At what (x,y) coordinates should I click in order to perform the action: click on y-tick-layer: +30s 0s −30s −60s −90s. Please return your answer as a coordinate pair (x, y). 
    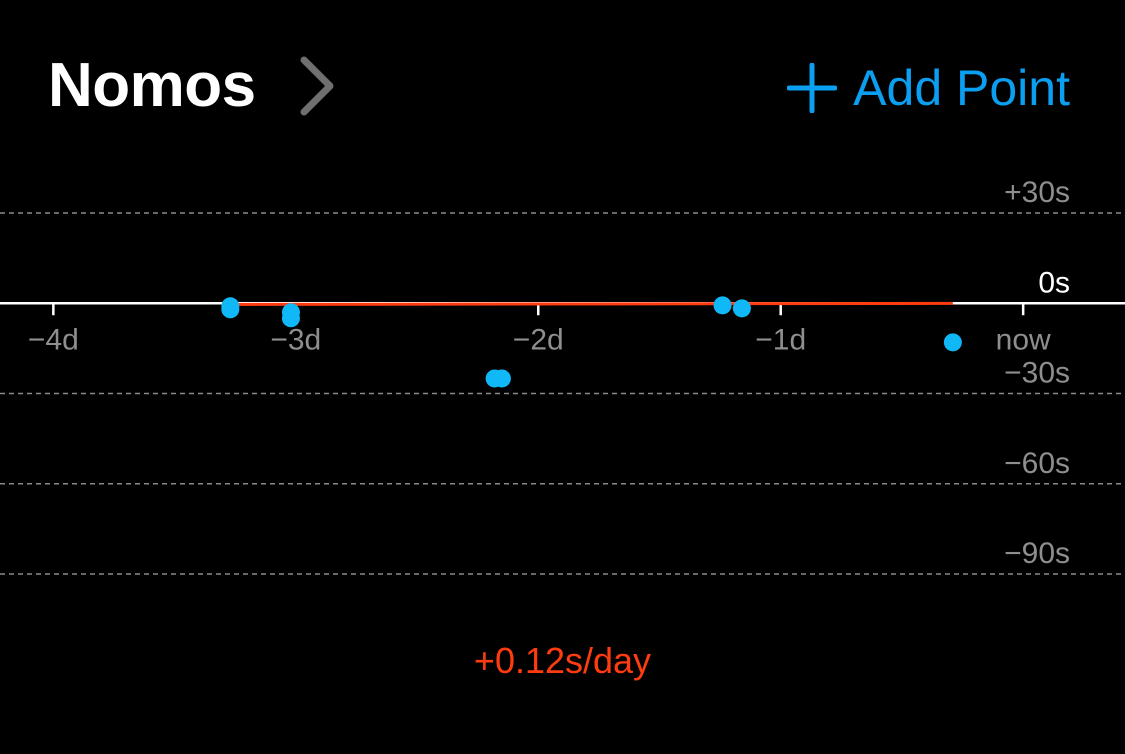
    Looking at the image, I should click on (1037, 373).